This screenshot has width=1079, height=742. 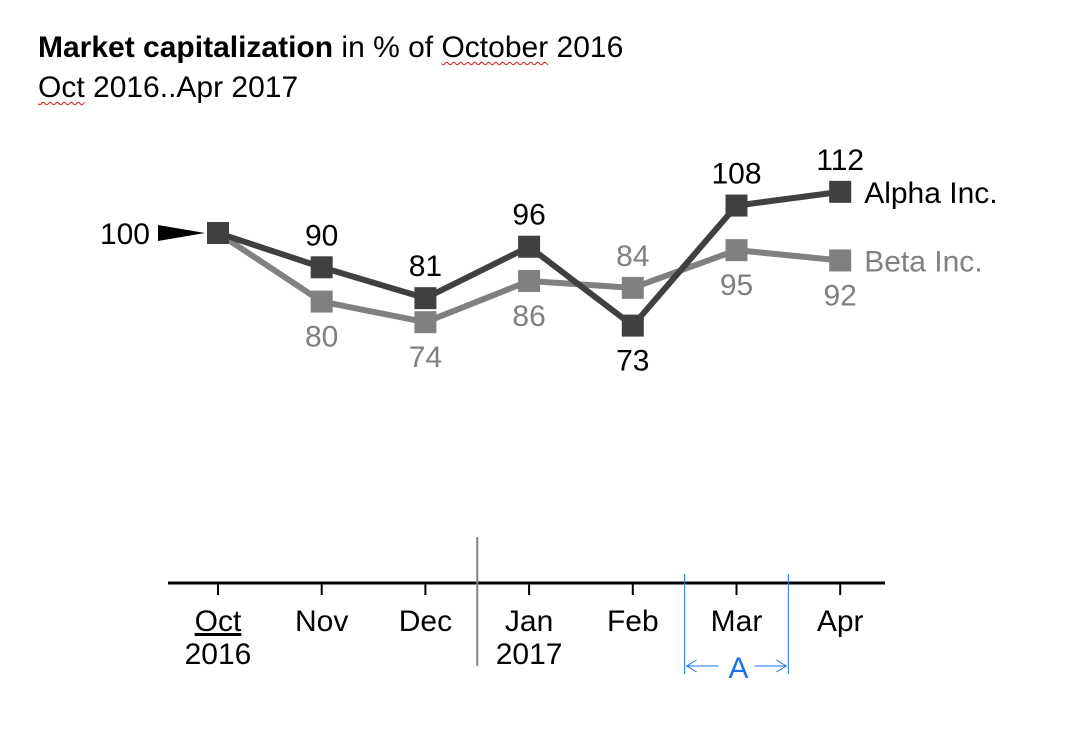 What do you see at coordinates (586, 47) in the screenshot?
I see `chart-title-year: 2016` at bounding box center [586, 47].